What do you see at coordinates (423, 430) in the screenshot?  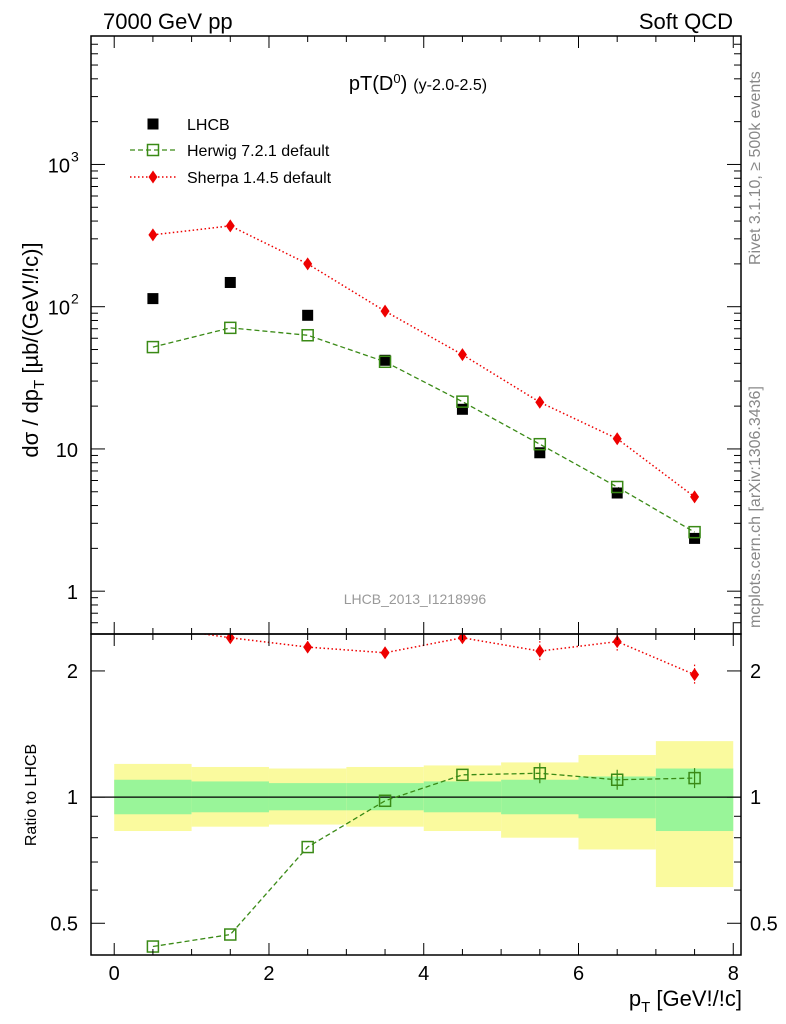 I see `herwig-line-main` at bounding box center [423, 430].